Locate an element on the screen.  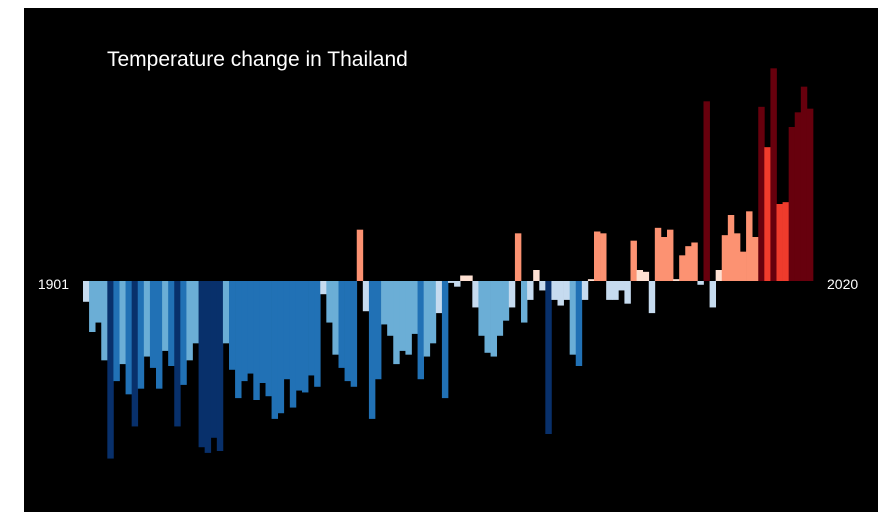
bar-1920 is located at coordinates (202, 364).